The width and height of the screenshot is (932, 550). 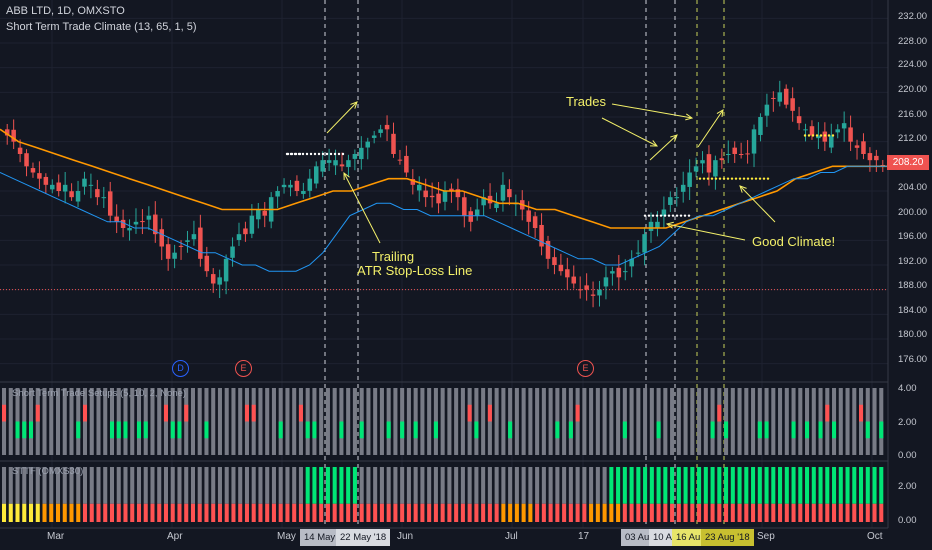 What do you see at coordinates (180, 368) in the screenshot?
I see `dividend-event-marker: D` at bounding box center [180, 368].